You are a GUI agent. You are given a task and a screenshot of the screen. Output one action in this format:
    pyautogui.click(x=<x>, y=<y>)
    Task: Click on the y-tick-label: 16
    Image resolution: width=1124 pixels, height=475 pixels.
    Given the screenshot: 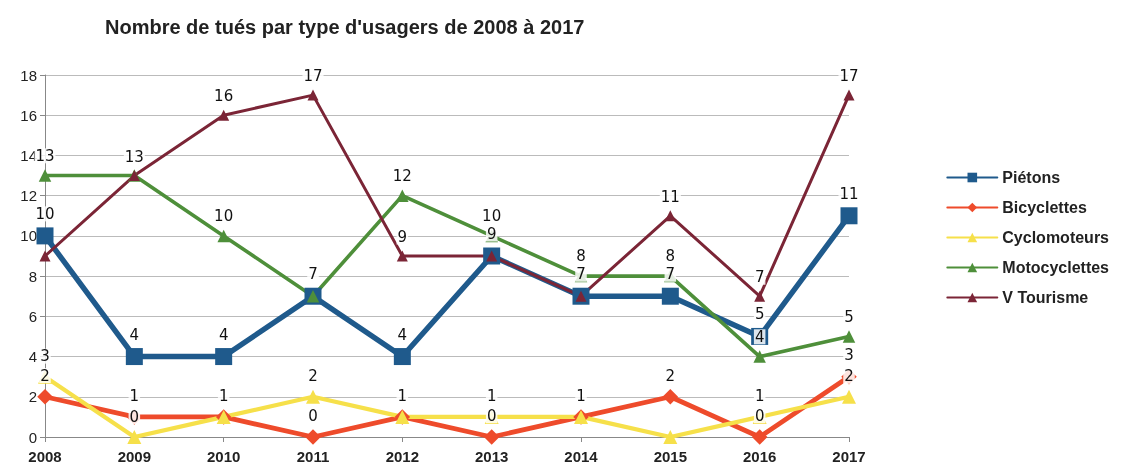 What is the action you would take?
    pyautogui.click(x=28, y=115)
    